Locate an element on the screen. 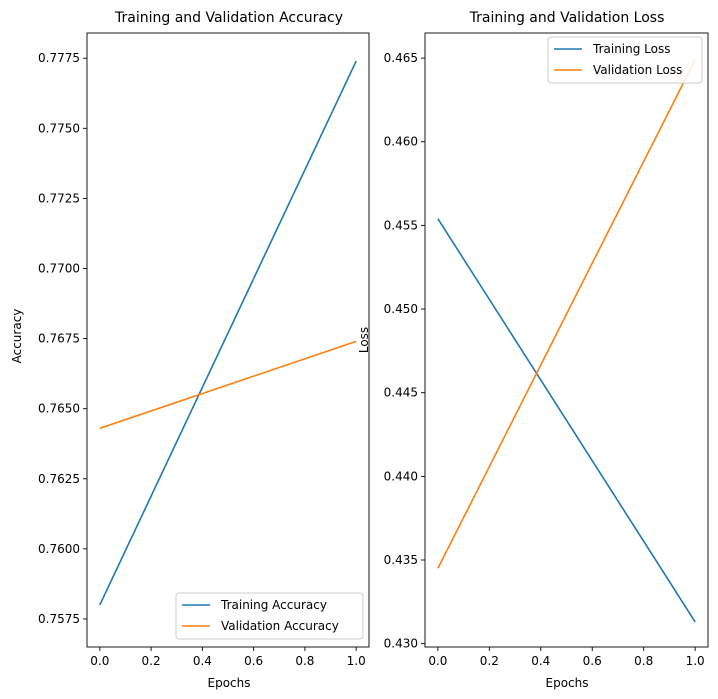 The width and height of the screenshot is (718, 699). legend-label-validation-loss: Validation Loss is located at coordinates (637, 70).